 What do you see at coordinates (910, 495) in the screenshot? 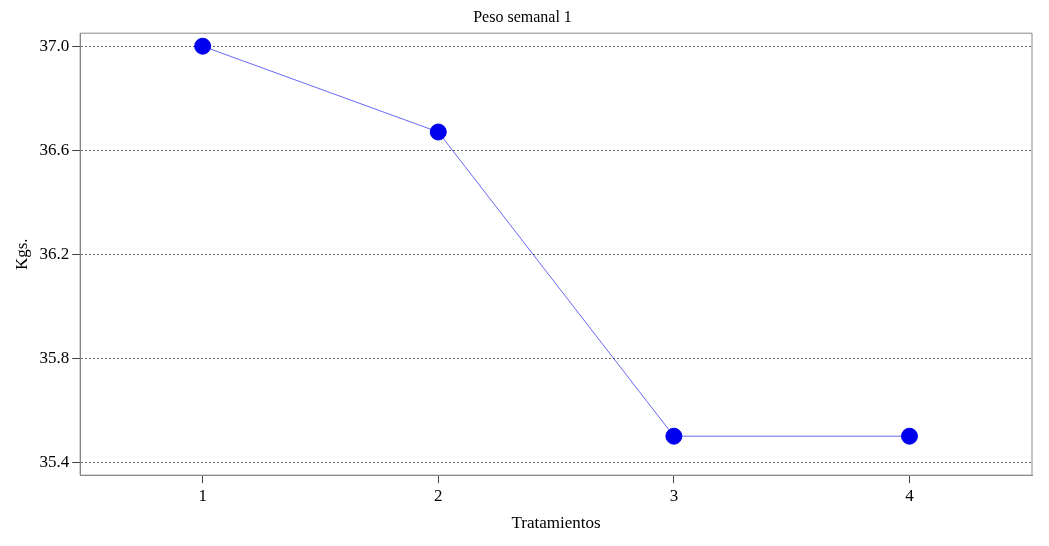
I see `x-tick-label: 4` at bounding box center [910, 495].